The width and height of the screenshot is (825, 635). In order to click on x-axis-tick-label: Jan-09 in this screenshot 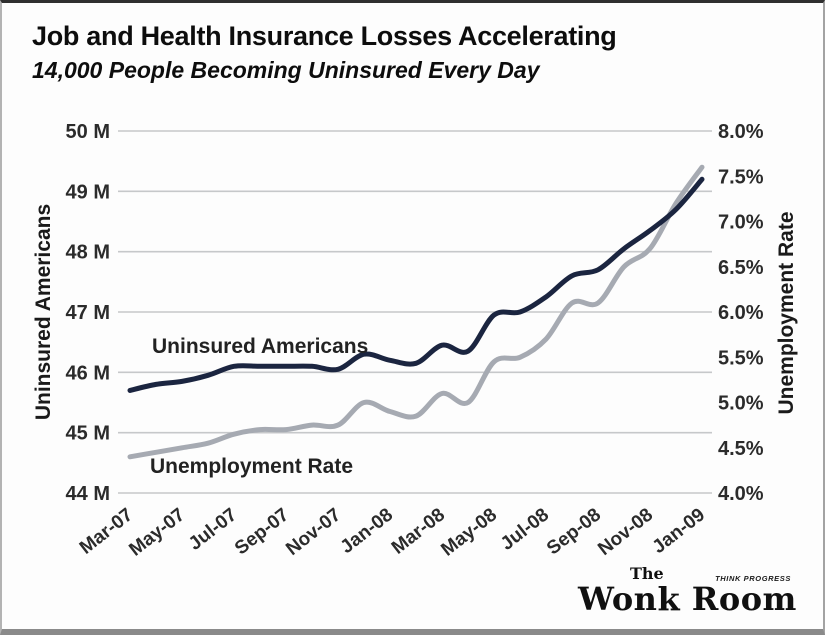, I will do `click(679, 531)`.